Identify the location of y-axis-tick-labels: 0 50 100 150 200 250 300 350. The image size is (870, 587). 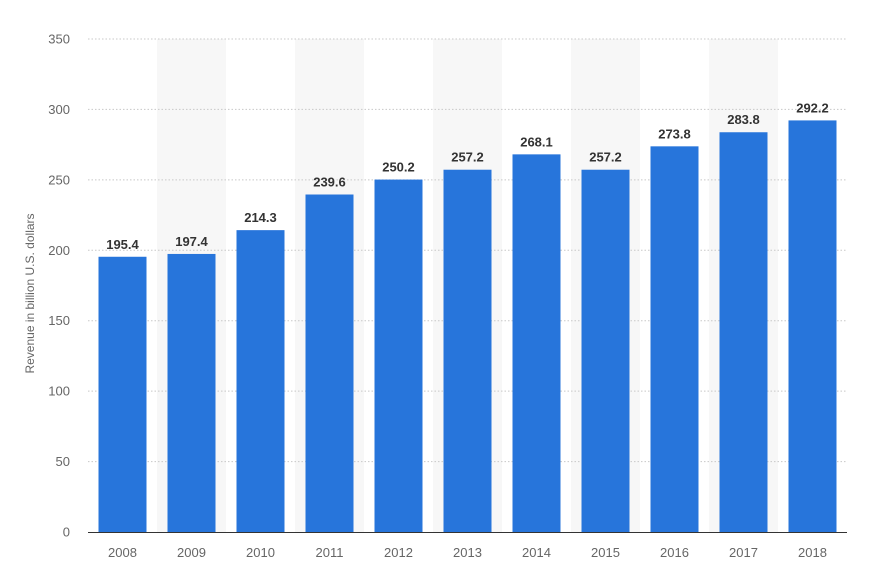
(59, 286).